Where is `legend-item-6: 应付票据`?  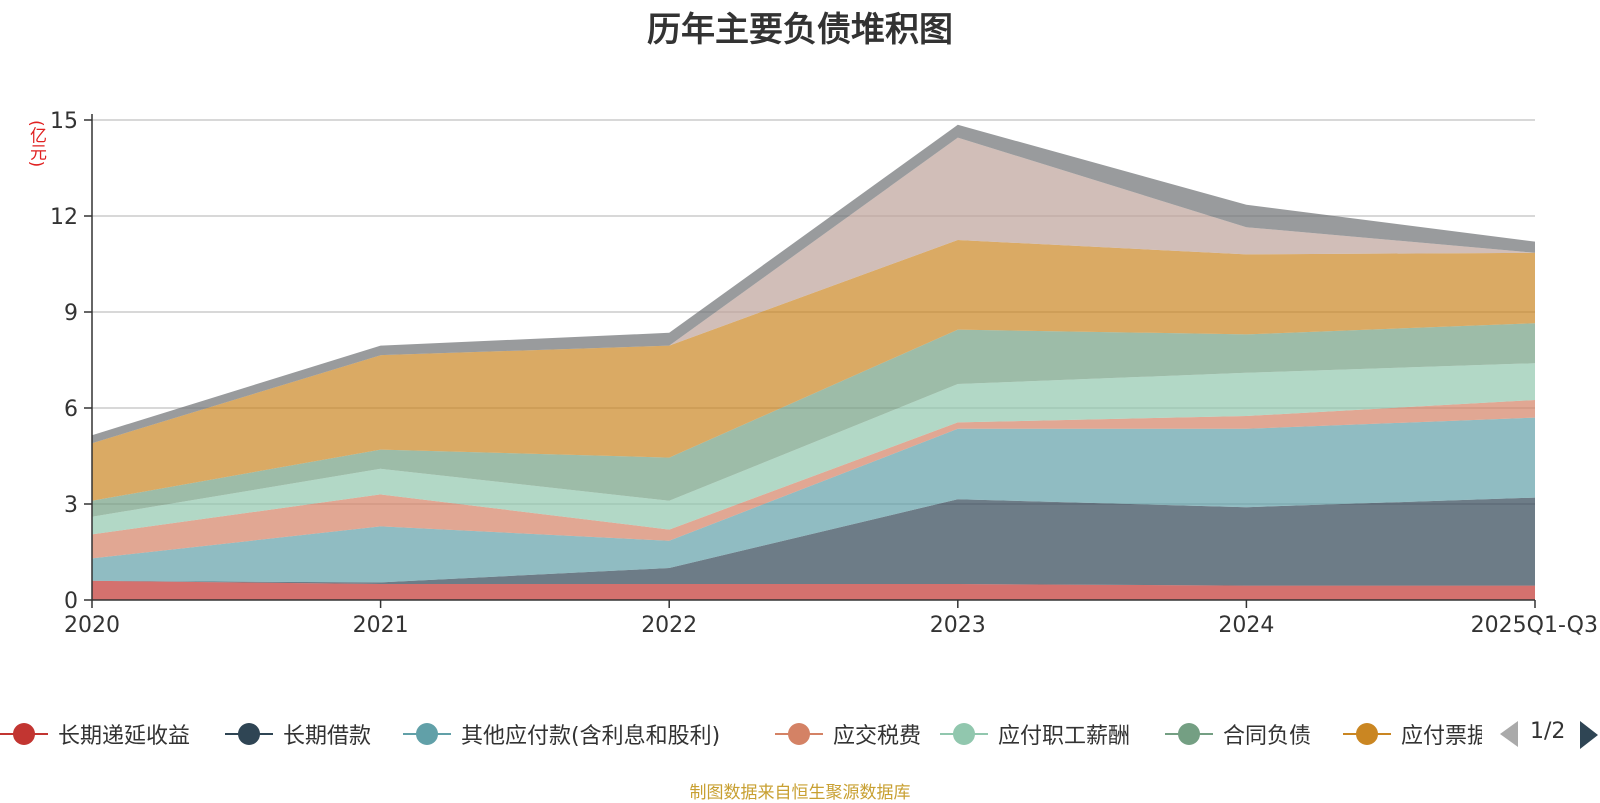
legend-item-6: 应付票据 is located at coordinates (1412, 734).